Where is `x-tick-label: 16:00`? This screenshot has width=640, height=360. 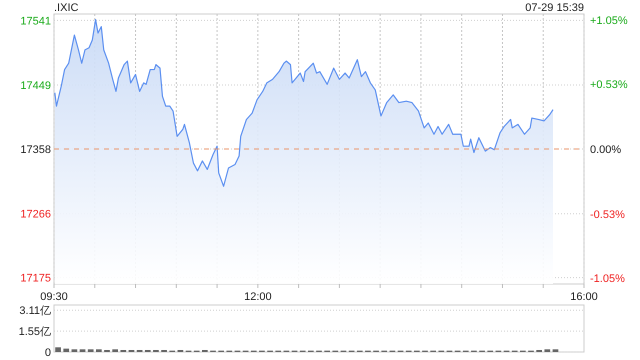
x-tick-label: 16:00 is located at coordinates (584, 297).